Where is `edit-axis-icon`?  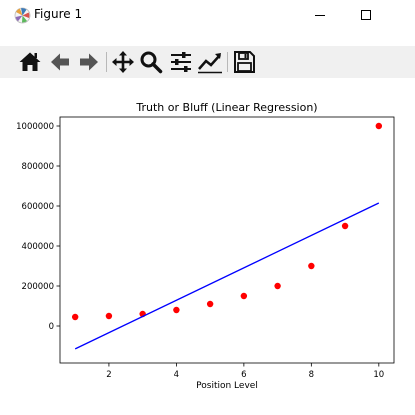 edit-axis-icon is located at coordinates (210, 63).